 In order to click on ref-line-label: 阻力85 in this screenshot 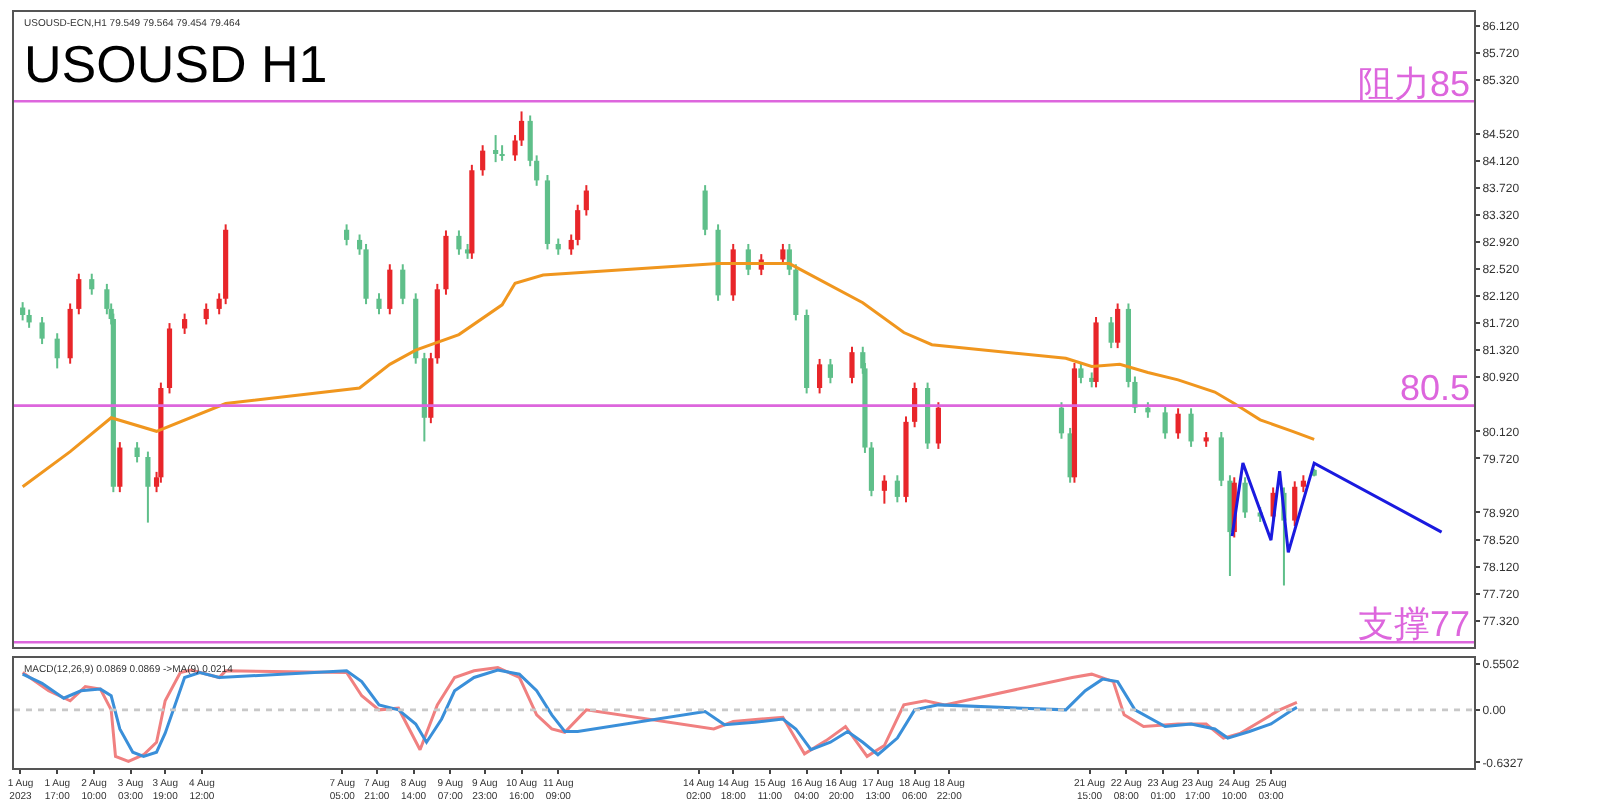, I will do `click(1414, 84)`.